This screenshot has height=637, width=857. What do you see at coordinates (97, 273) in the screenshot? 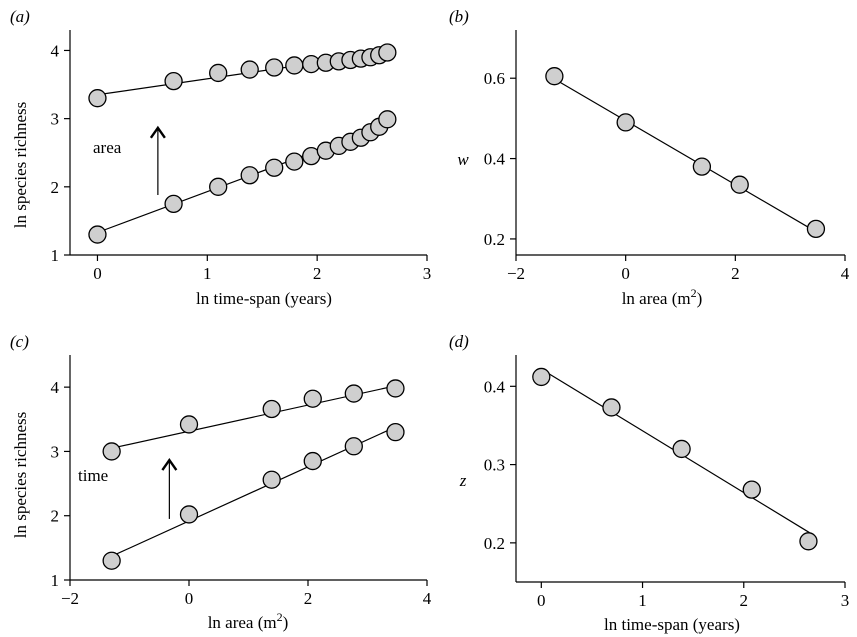
I see `x-tick-label-a: 0` at bounding box center [97, 273].